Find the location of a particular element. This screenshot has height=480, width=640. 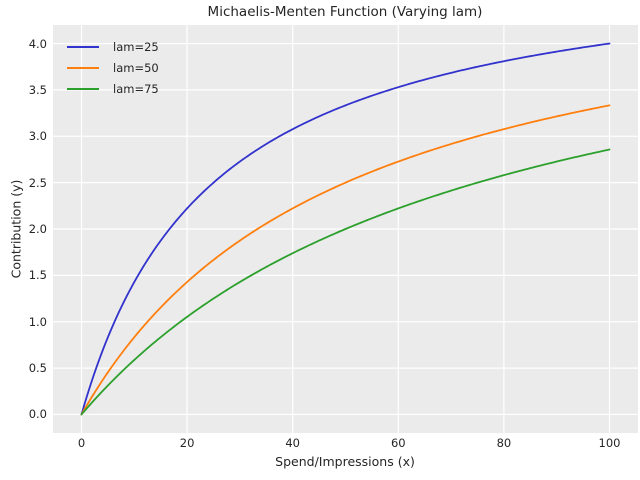

chart-title: Michaelis-Menten Function (Varying lam) is located at coordinates (345, 12).